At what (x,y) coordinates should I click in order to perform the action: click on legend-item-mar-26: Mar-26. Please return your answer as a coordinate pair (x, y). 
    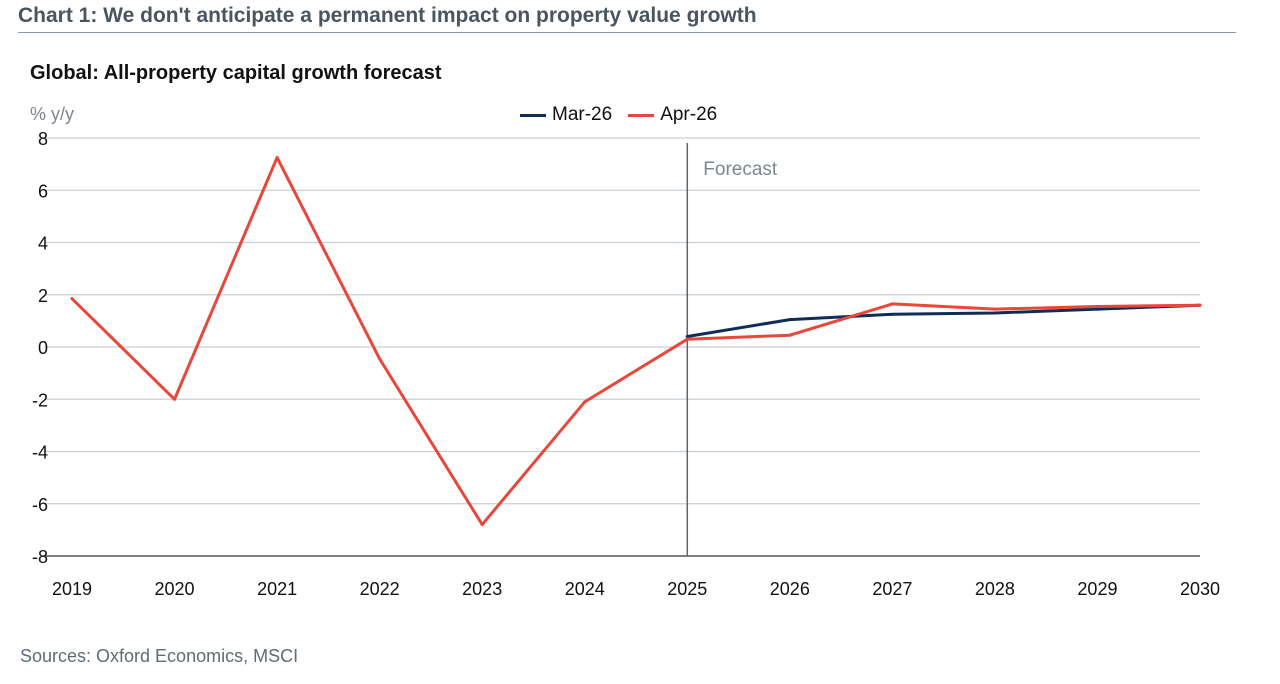
    Looking at the image, I should click on (566, 115).